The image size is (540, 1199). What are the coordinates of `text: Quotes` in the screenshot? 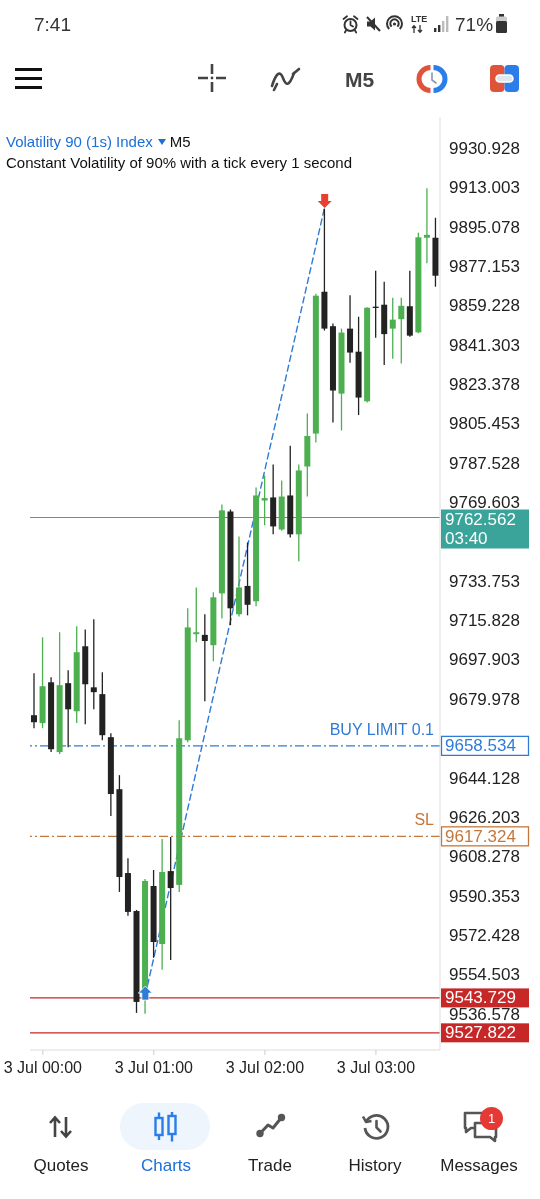 It's located at (61, 1165).